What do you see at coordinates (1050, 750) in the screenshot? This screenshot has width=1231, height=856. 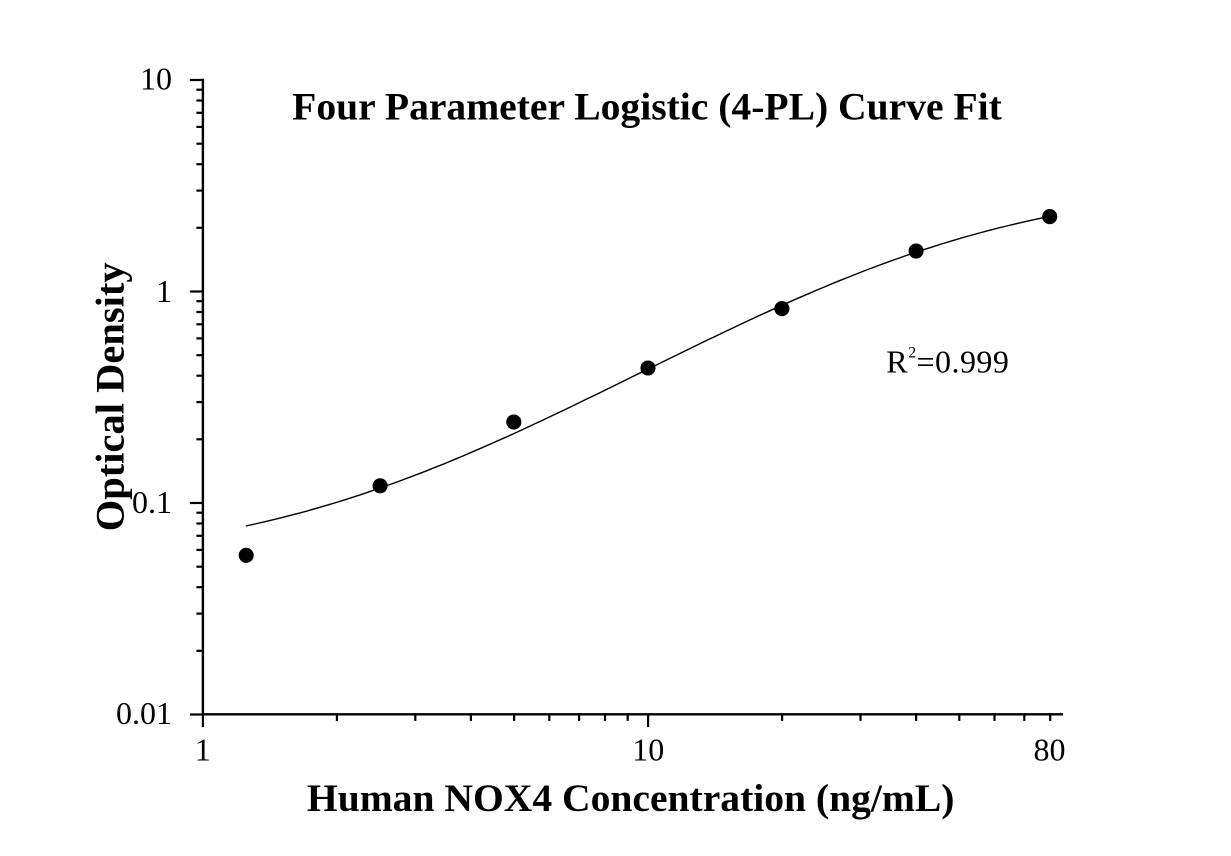 I see `svg-text: 80` at bounding box center [1050, 750].